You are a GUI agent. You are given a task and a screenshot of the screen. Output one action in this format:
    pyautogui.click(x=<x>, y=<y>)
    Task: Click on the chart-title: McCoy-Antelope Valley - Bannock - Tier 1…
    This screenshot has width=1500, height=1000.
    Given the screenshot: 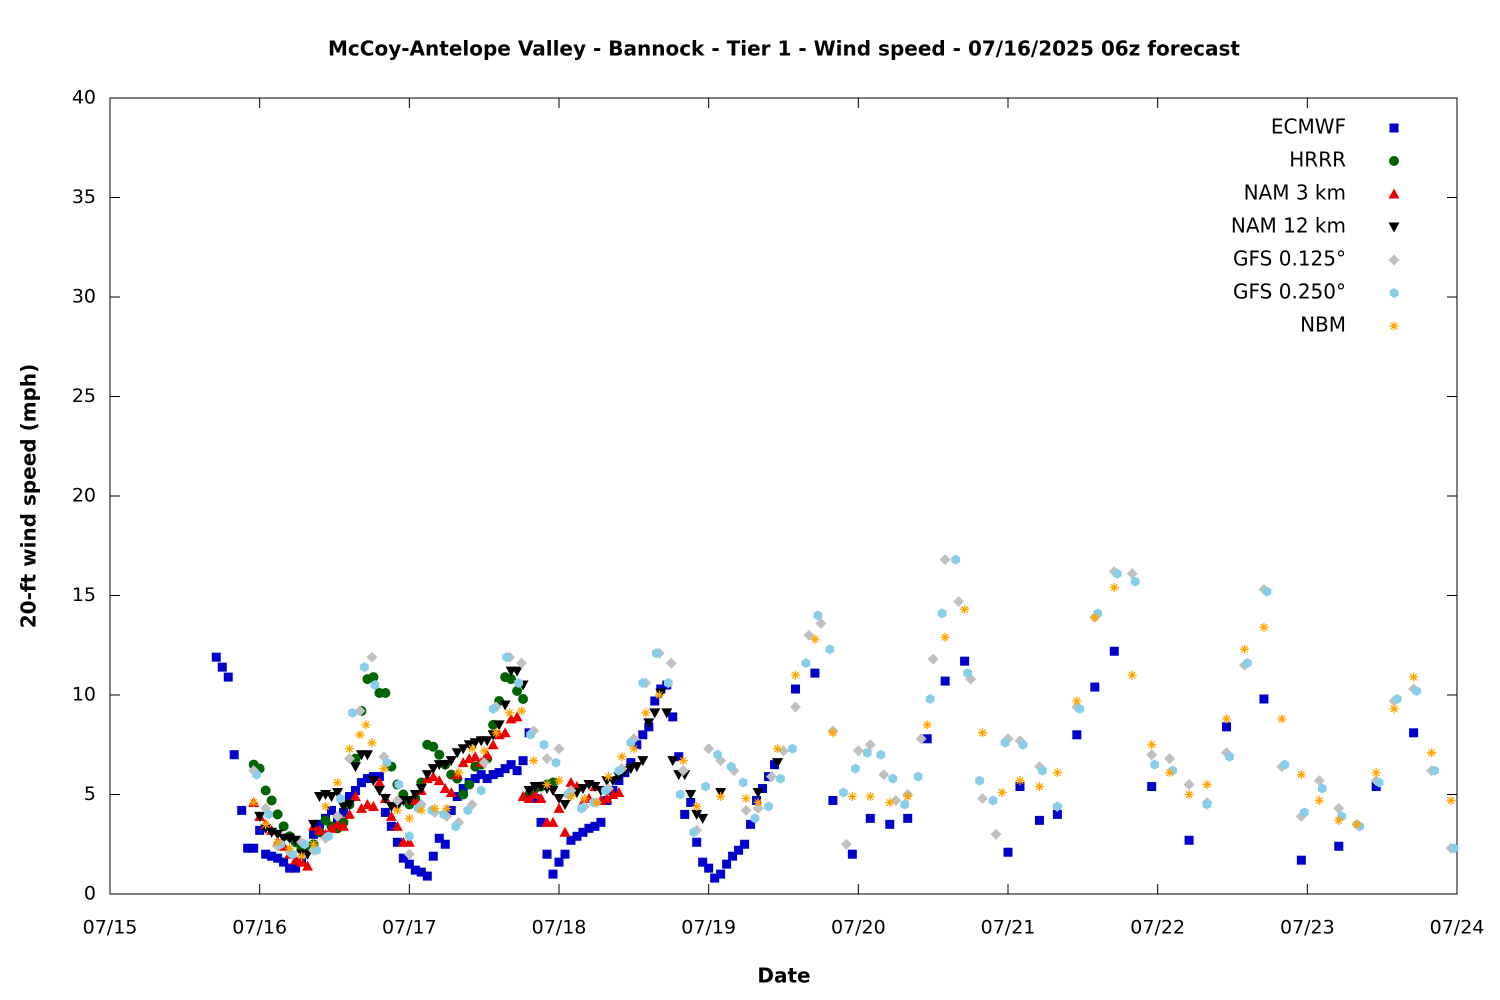 What is the action you would take?
    pyautogui.click(x=784, y=49)
    